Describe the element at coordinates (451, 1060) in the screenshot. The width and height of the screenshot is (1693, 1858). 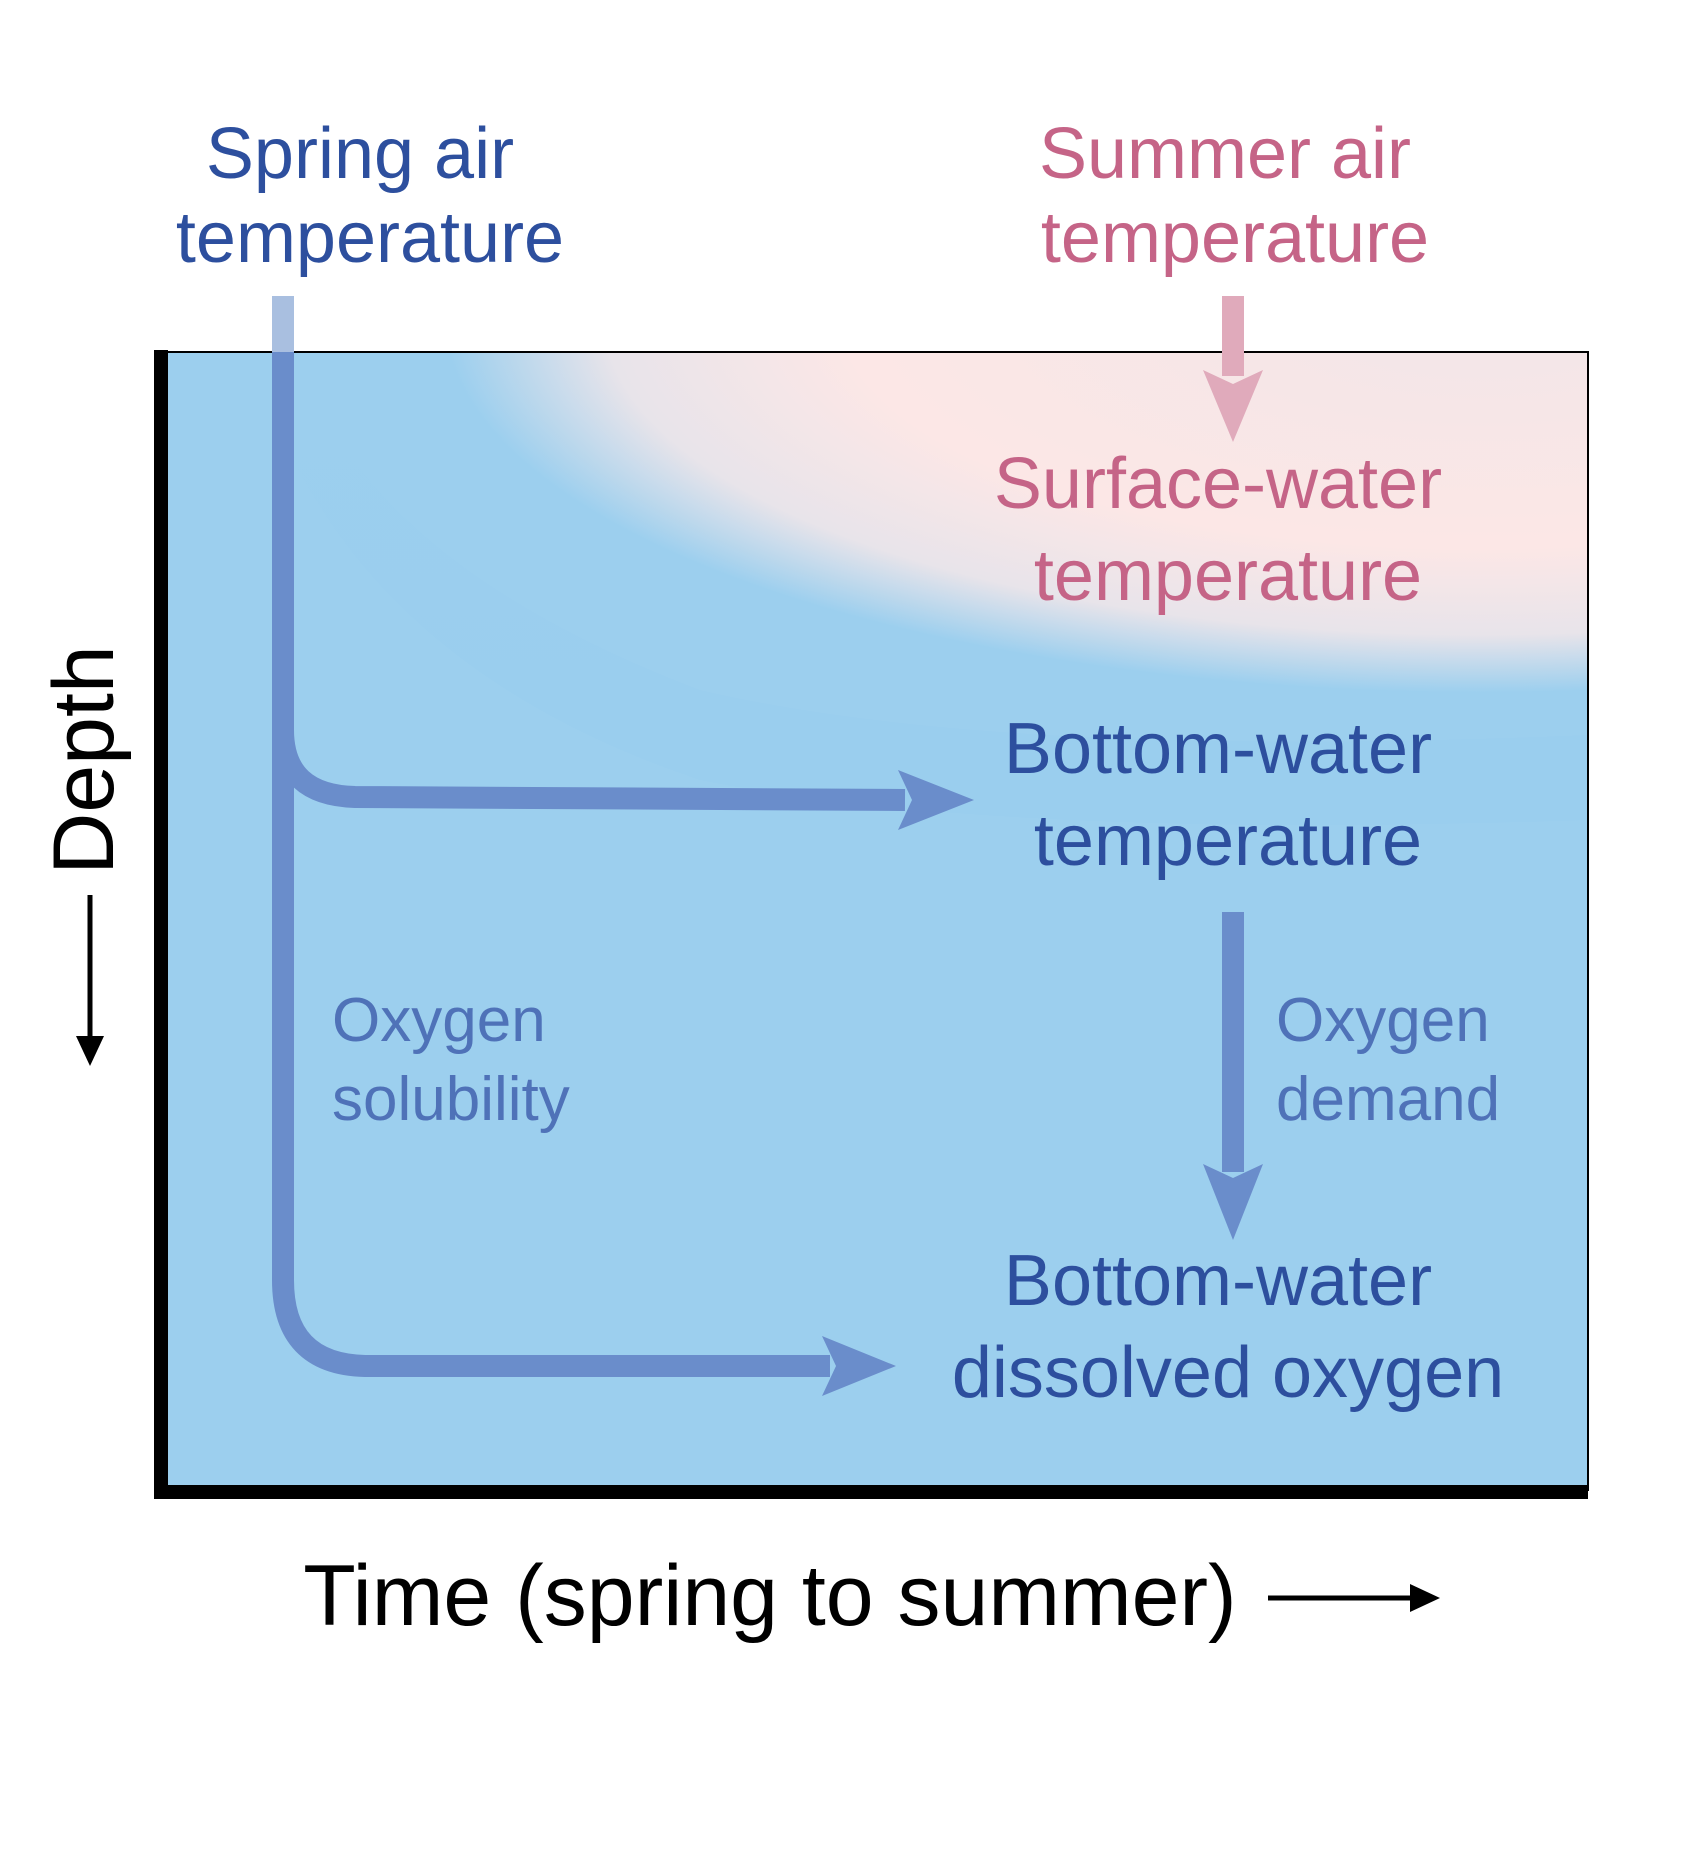
I see `oxygen-solubility-label: Oxygen solubility` at that location.